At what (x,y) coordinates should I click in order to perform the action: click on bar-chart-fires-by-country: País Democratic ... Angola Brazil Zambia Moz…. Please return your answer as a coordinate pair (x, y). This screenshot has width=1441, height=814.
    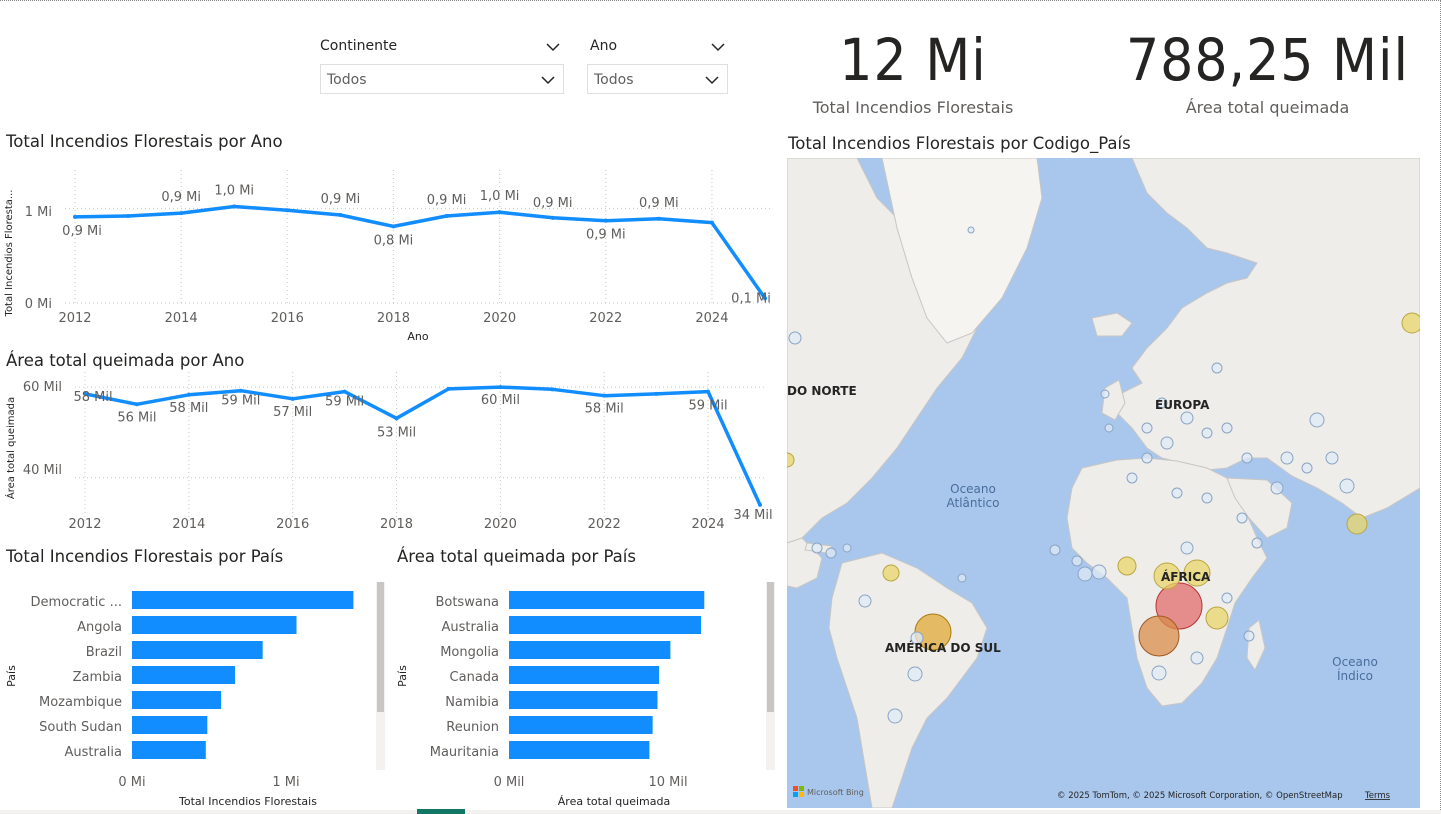
    Looking at the image, I should click on (195, 694).